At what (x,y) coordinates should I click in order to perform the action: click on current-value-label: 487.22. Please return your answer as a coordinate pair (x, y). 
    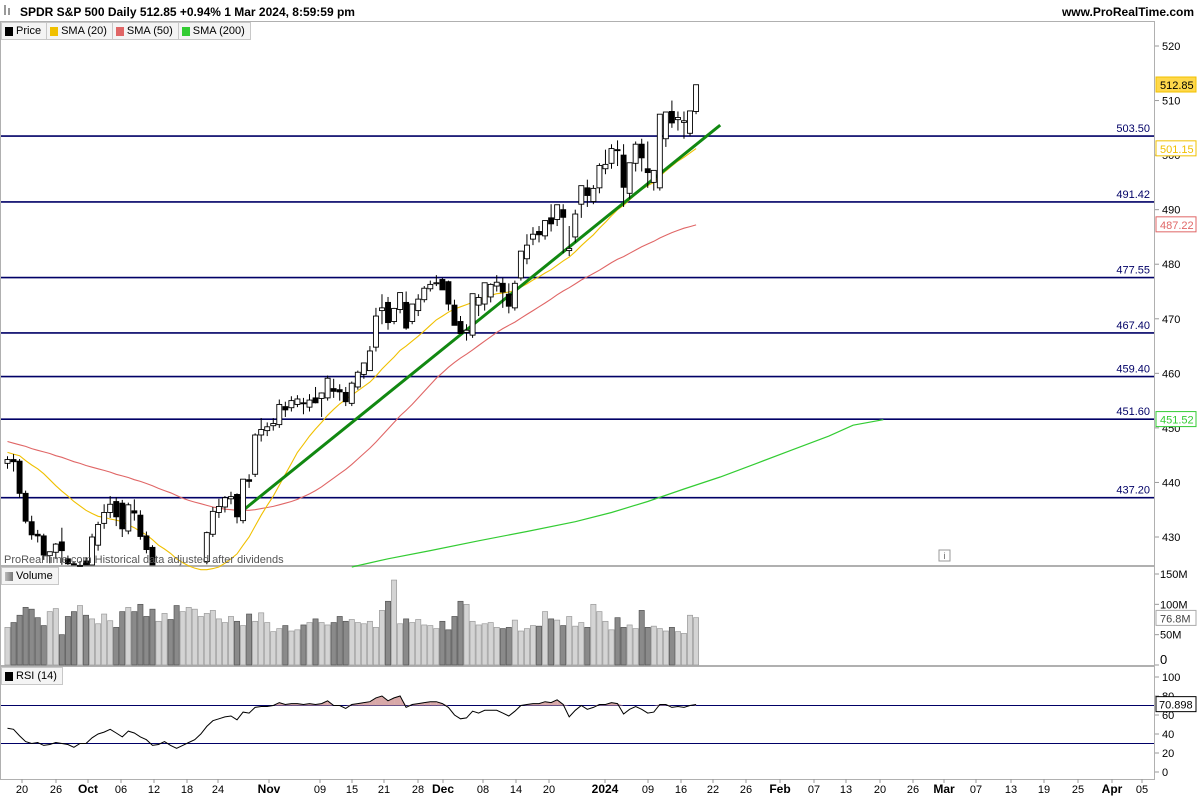
    Looking at the image, I should click on (1177, 226).